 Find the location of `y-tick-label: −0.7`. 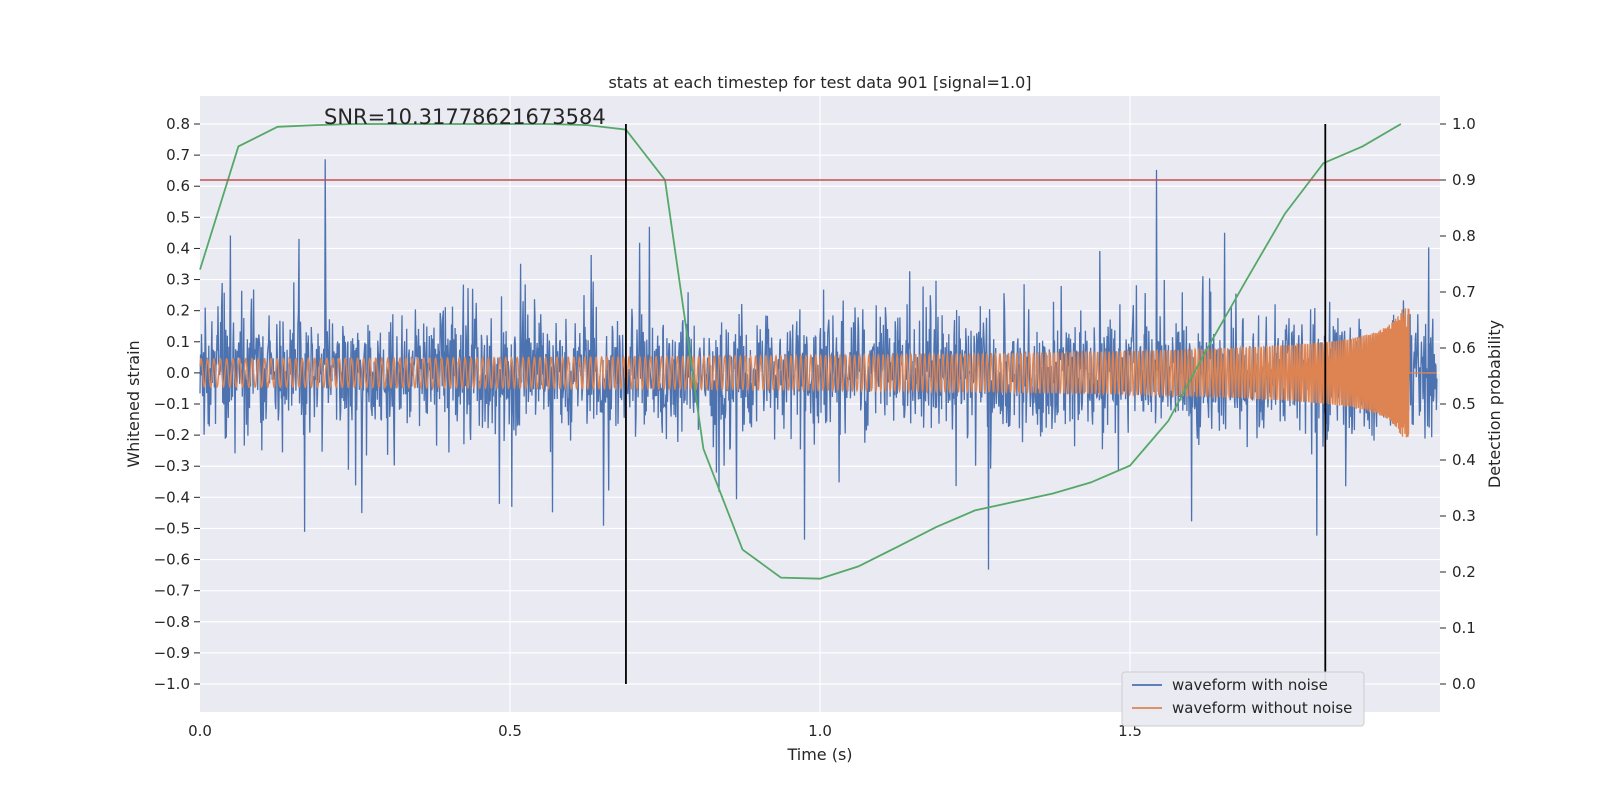

y-tick-label: −0.7 is located at coordinates (172, 591).